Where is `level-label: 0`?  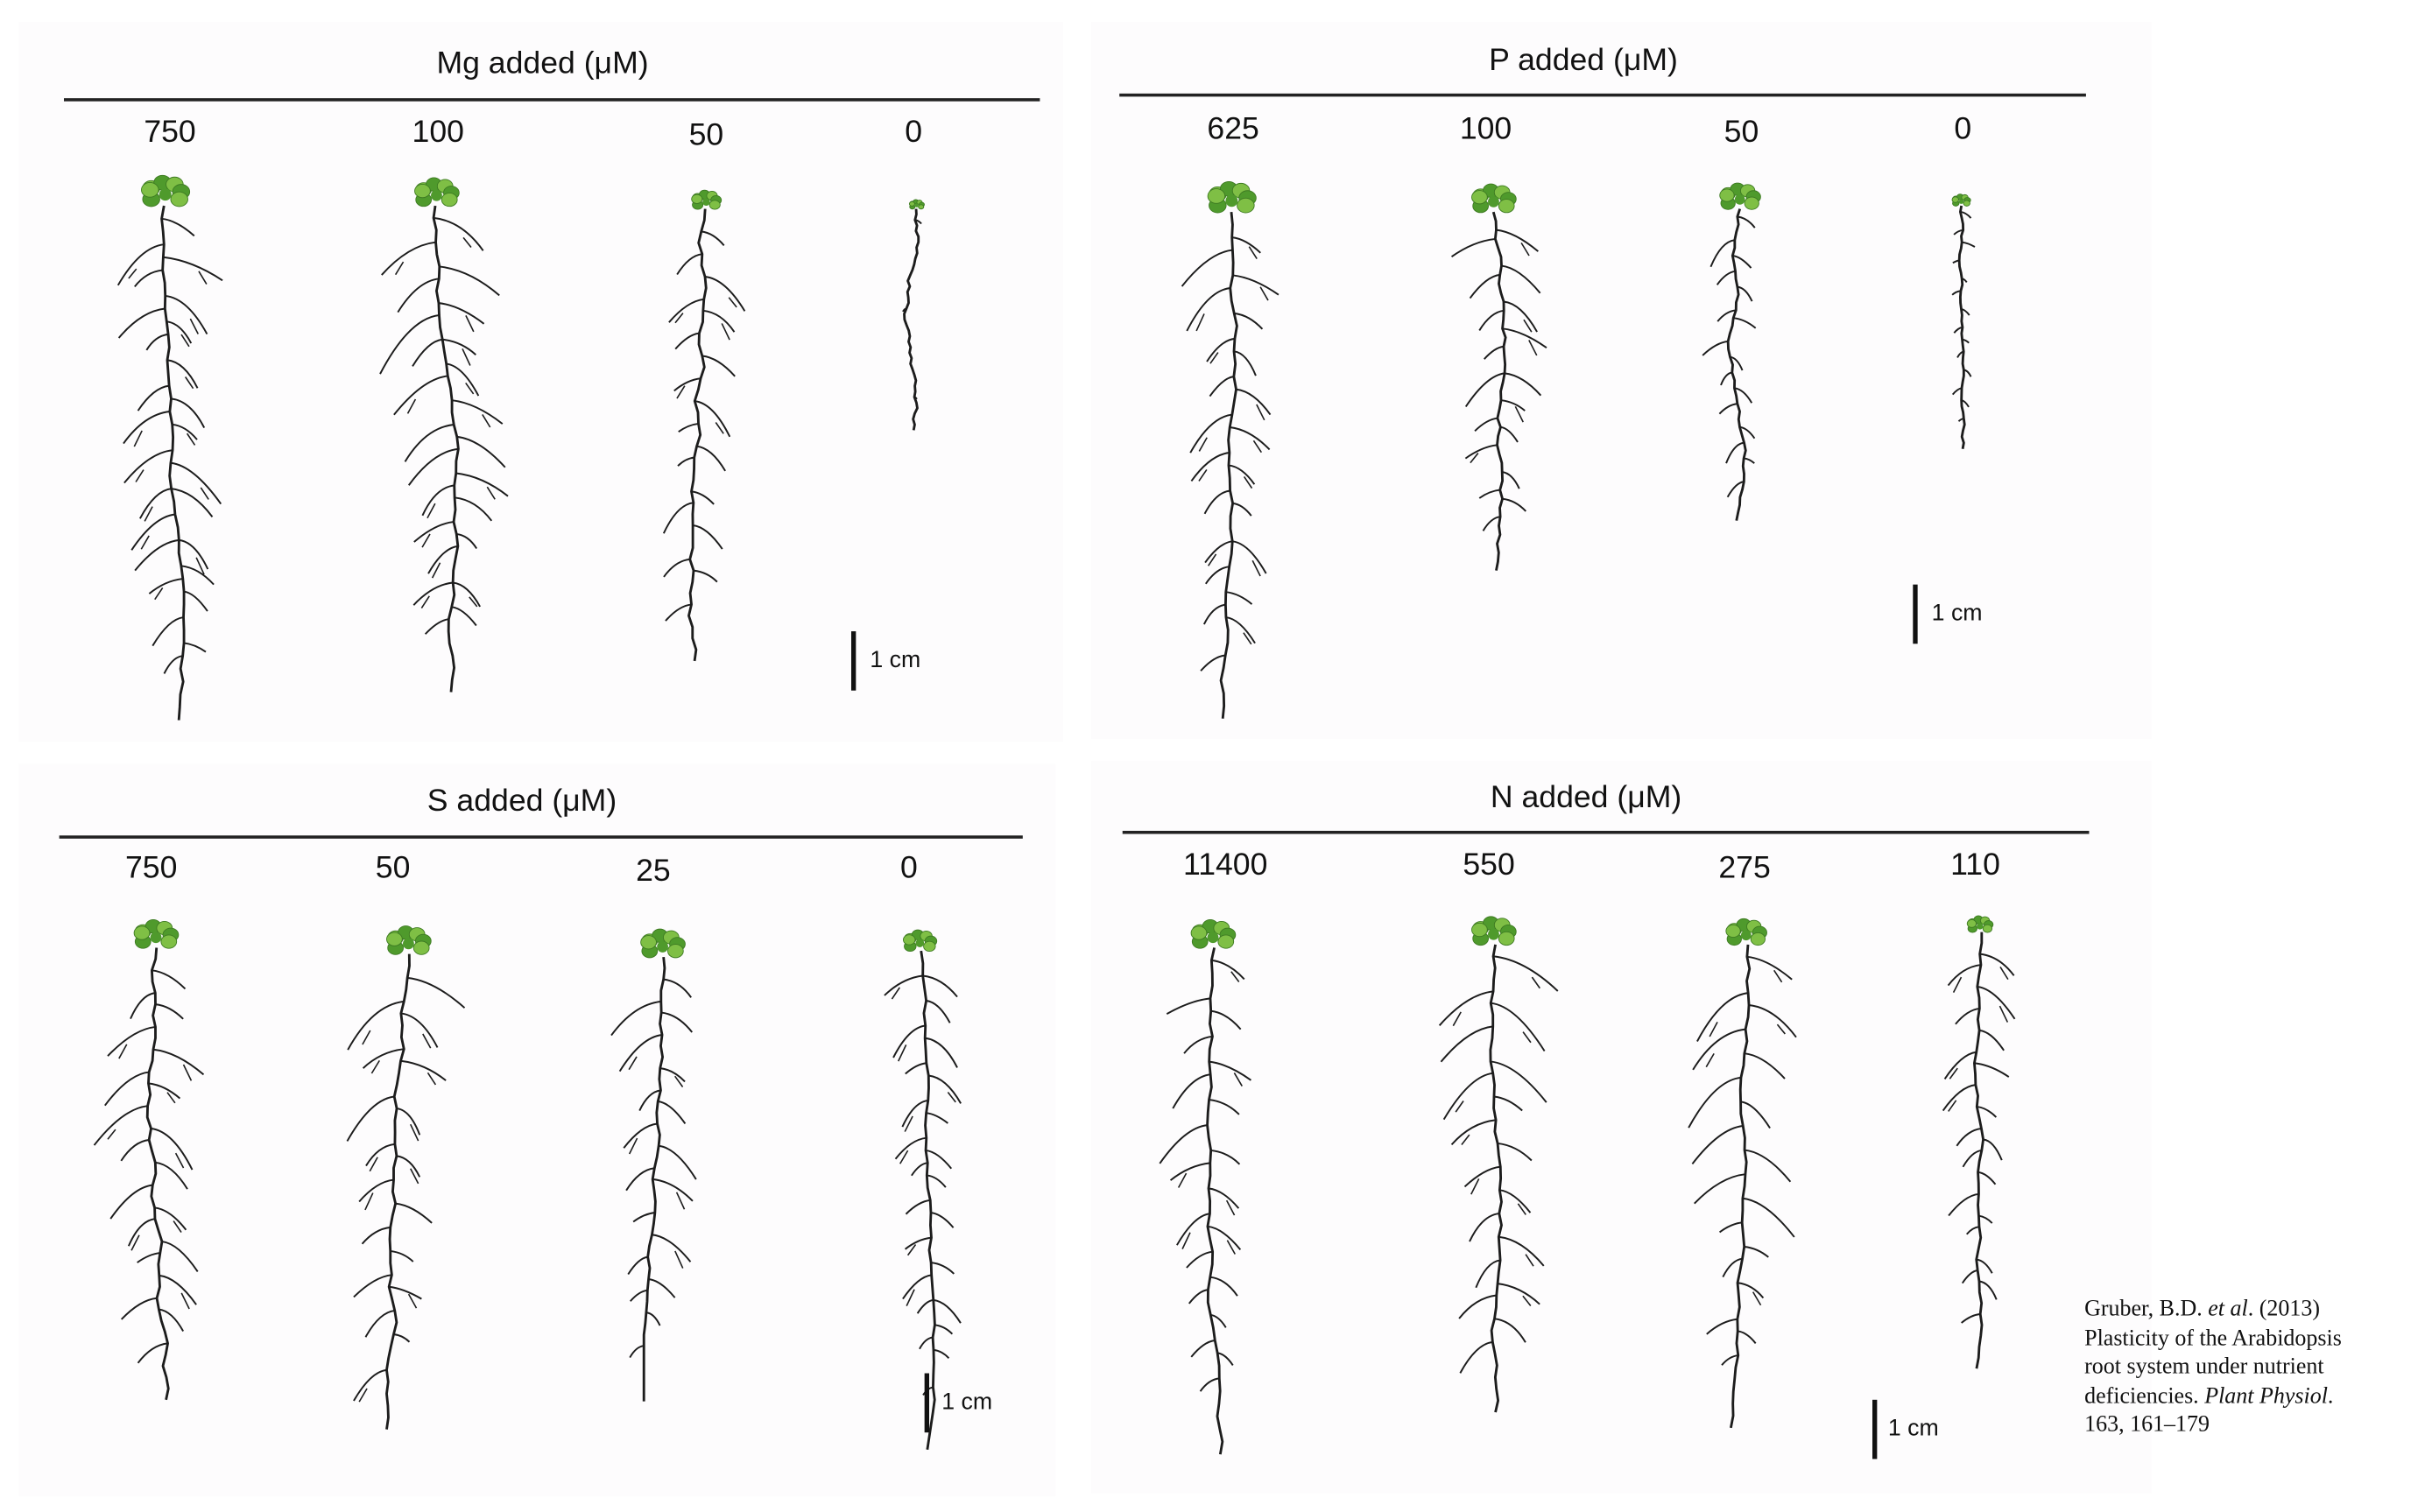 level-label: 0 is located at coordinates (909, 869).